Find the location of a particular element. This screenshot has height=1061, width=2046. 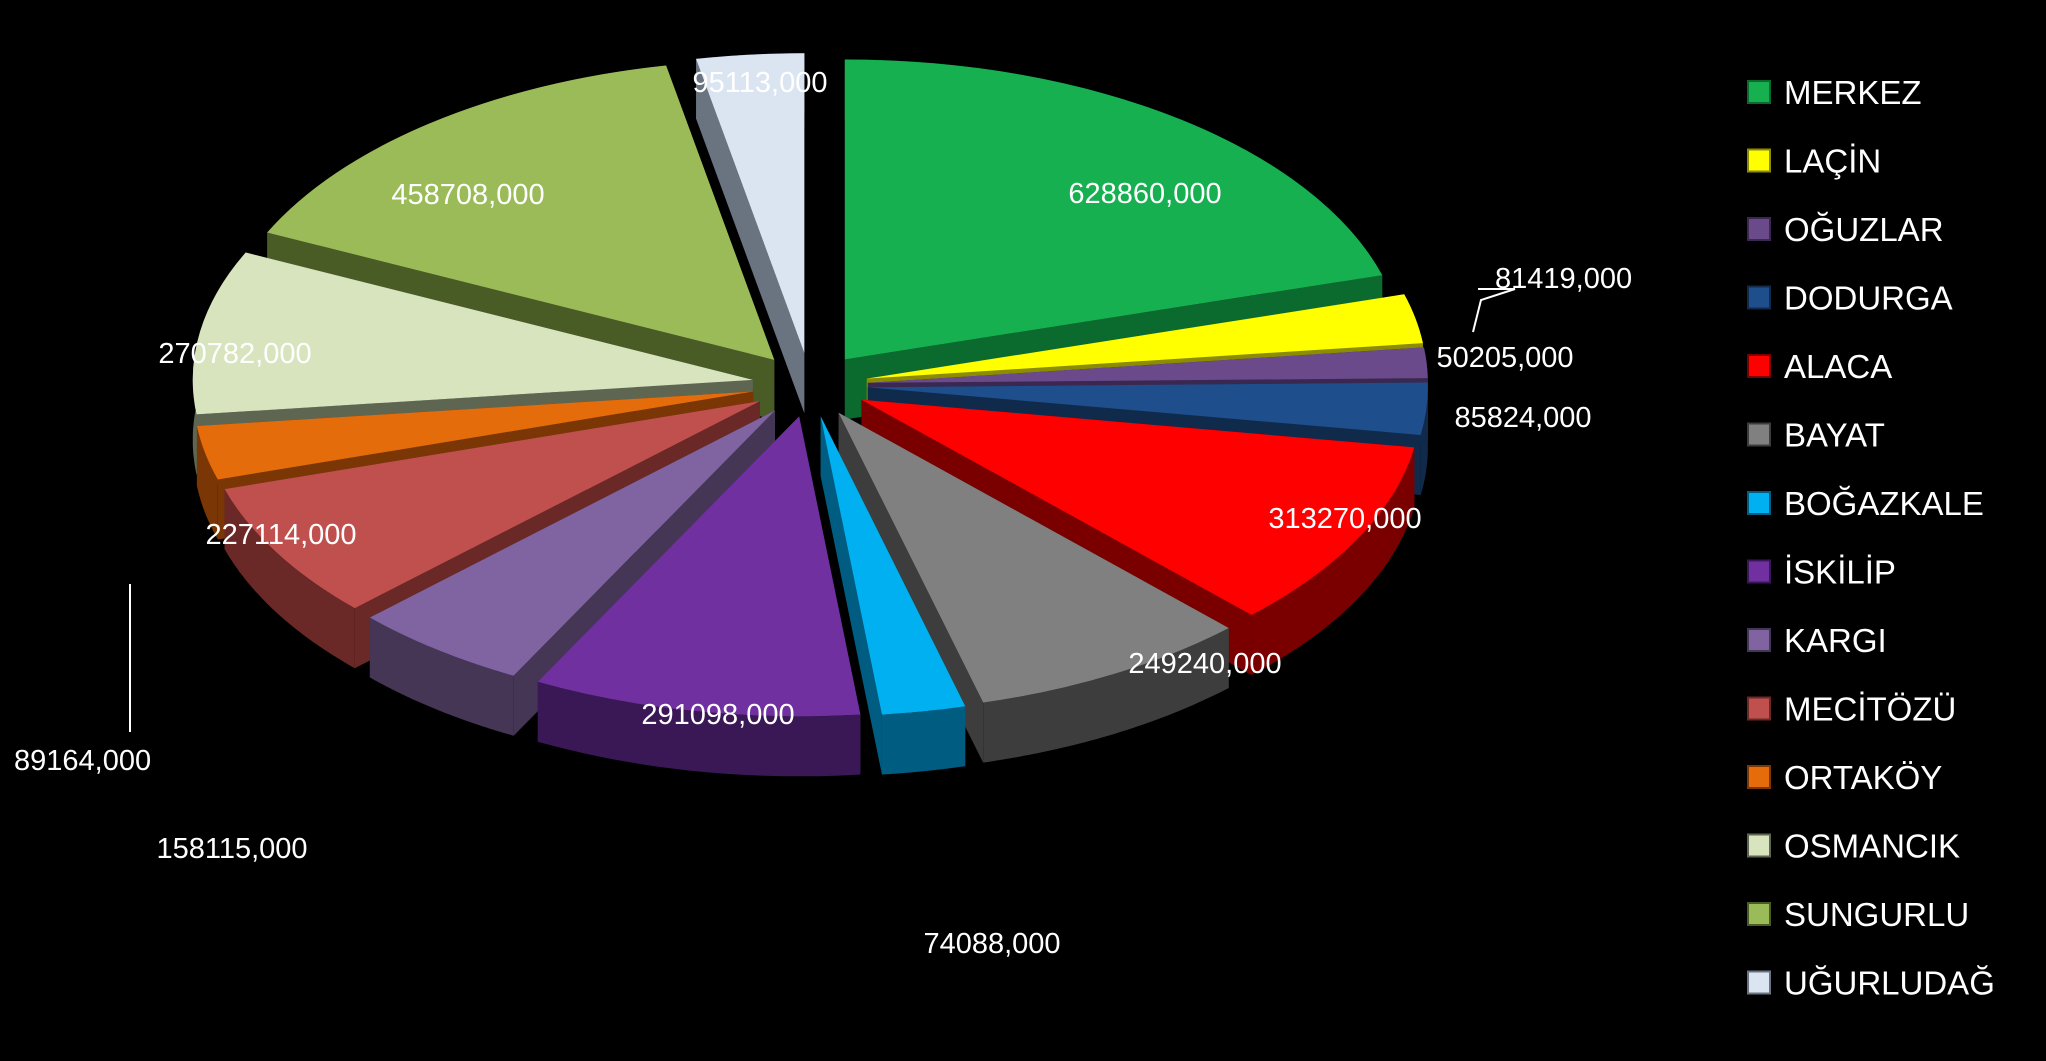

legend-swatch-bogazkale is located at coordinates (1759, 503).